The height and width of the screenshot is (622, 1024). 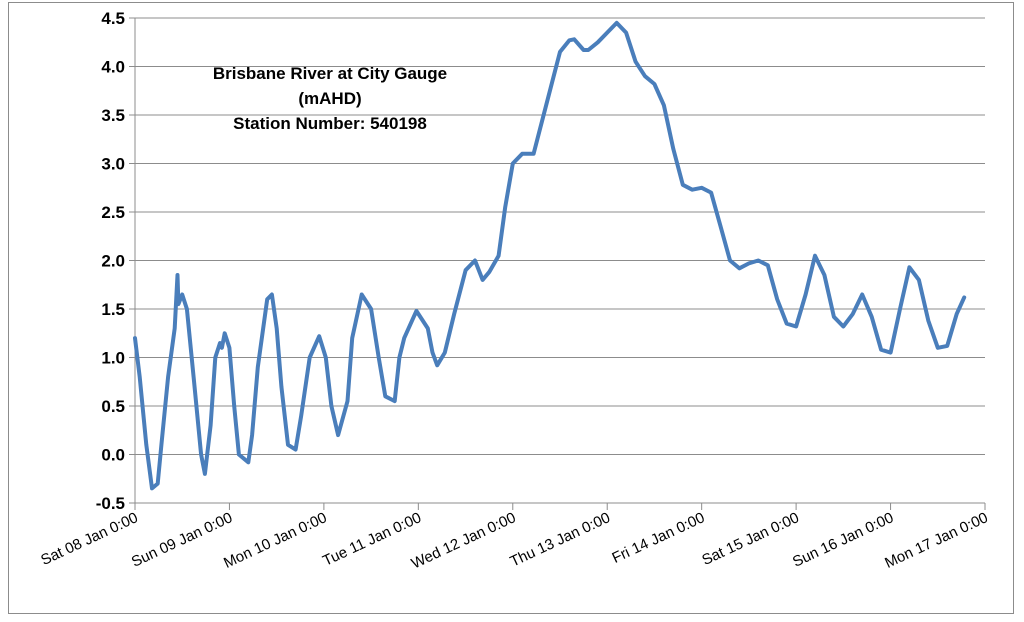 I want to click on x-tick-label: Fri 14 Jan 0:00, so click(x=658, y=538).